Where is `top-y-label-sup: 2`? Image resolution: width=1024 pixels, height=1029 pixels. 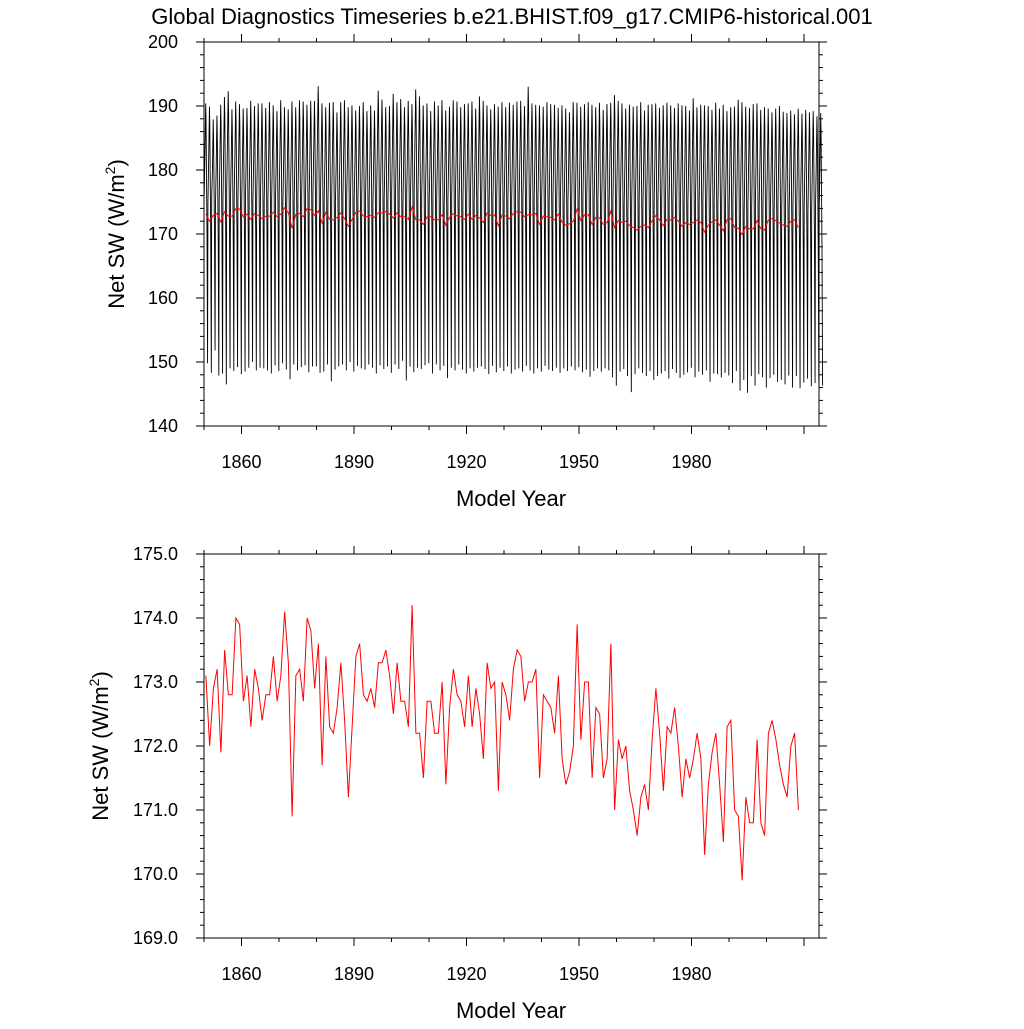 top-y-label-sup: 2 is located at coordinates (110, 170).